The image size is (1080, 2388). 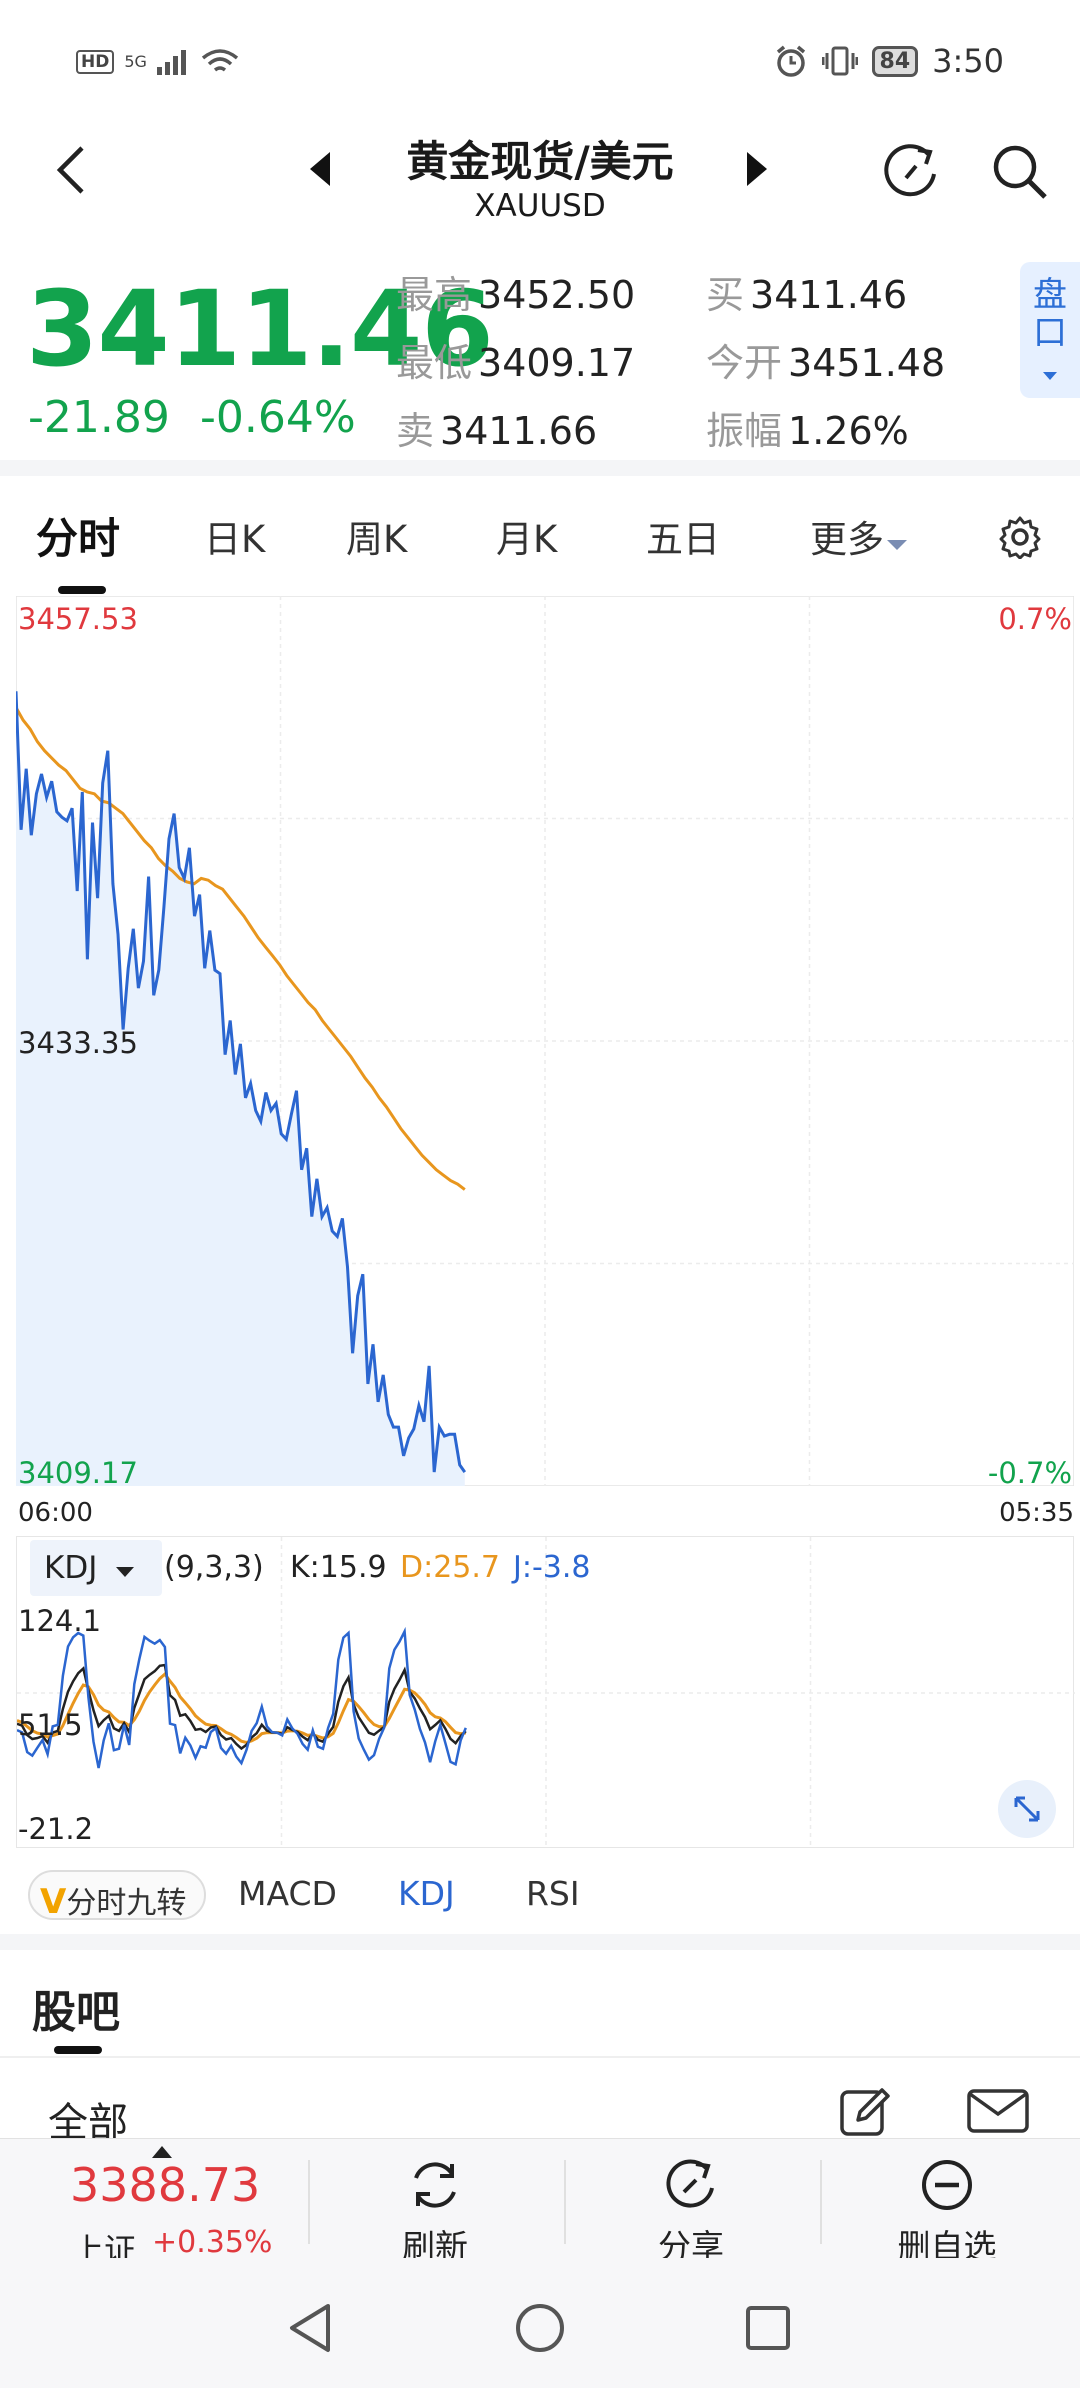 I want to click on kdj-j-value: J:-3.8, so click(x=552, y=1567).